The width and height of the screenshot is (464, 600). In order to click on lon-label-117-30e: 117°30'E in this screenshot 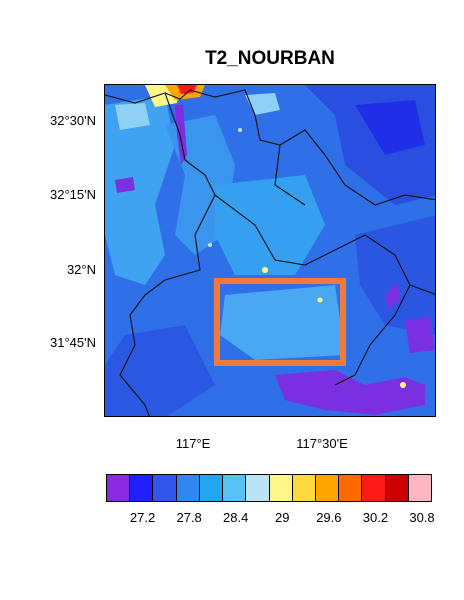, I will do `click(322, 443)`.